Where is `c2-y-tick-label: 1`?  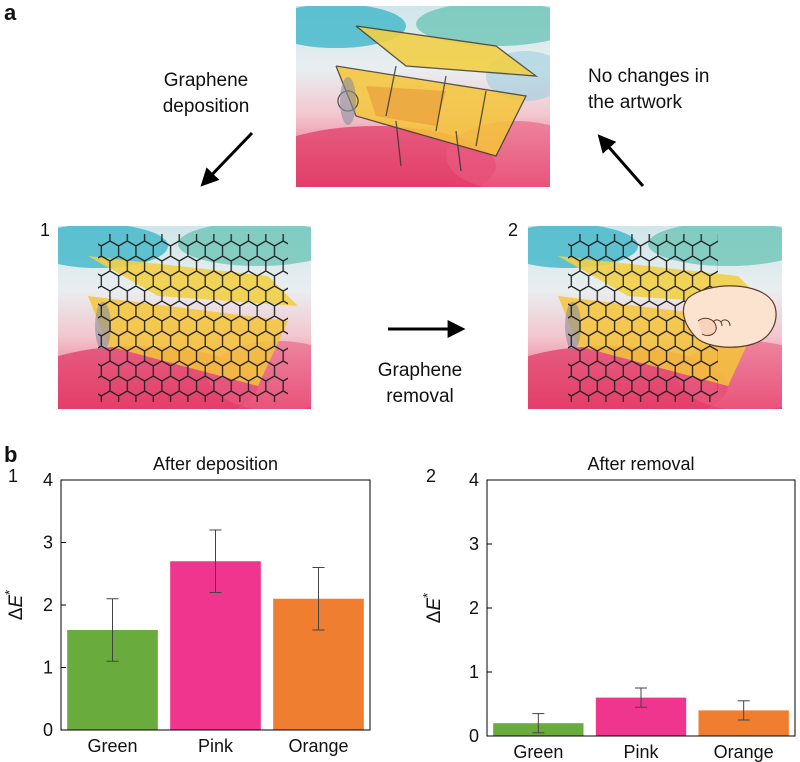 c2-y-tick-label: 1 is located at coordinates (474, 672).